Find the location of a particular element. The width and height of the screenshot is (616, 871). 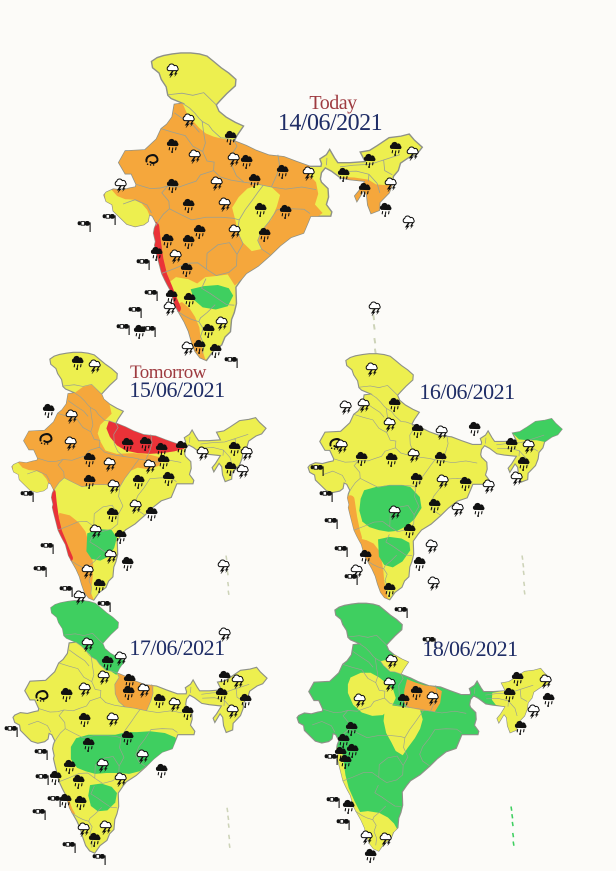

svg-text: 14/06/2021 is located at coordinates (330, 123).